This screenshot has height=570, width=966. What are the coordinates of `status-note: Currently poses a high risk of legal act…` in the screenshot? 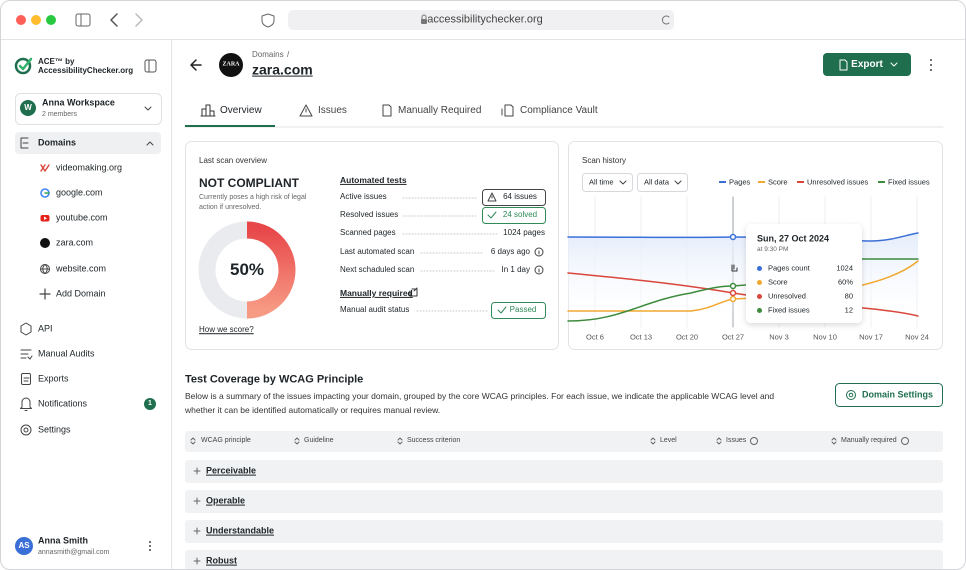 It's located at (253, 202).